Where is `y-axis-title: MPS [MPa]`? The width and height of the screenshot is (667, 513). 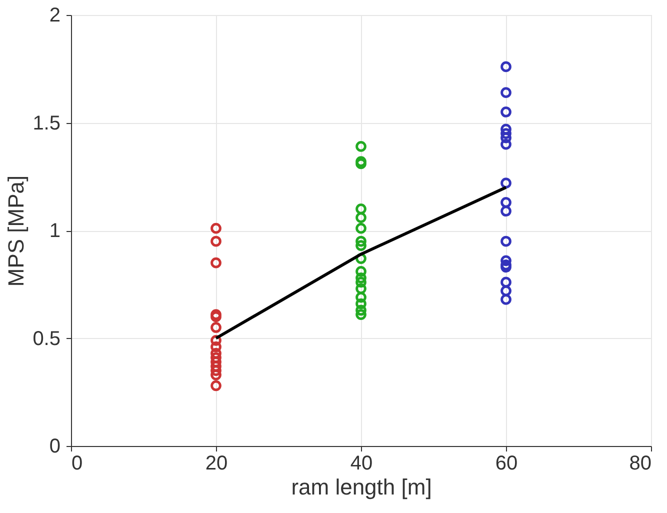
y-axis-title: MPS [MPa] is located at coordinates (16, 231).